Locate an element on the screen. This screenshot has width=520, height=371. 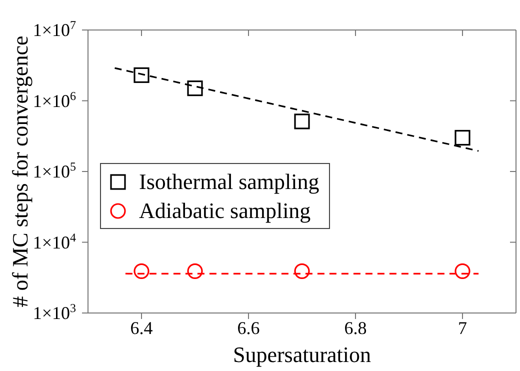
y-tick-label: 1×10$^{4}$ is located at coordinates (54, 241).